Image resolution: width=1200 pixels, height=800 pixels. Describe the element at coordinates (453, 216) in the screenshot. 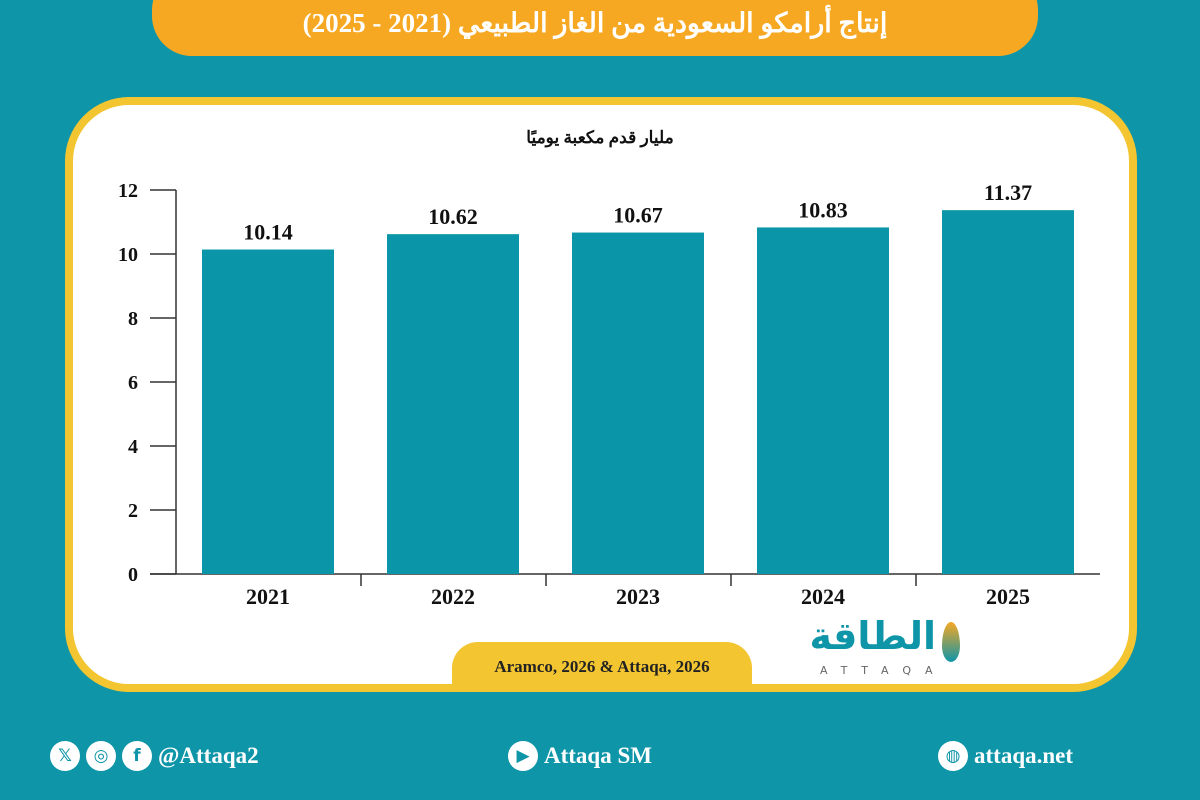

I see `bar-value-label: 10.62` at that location.